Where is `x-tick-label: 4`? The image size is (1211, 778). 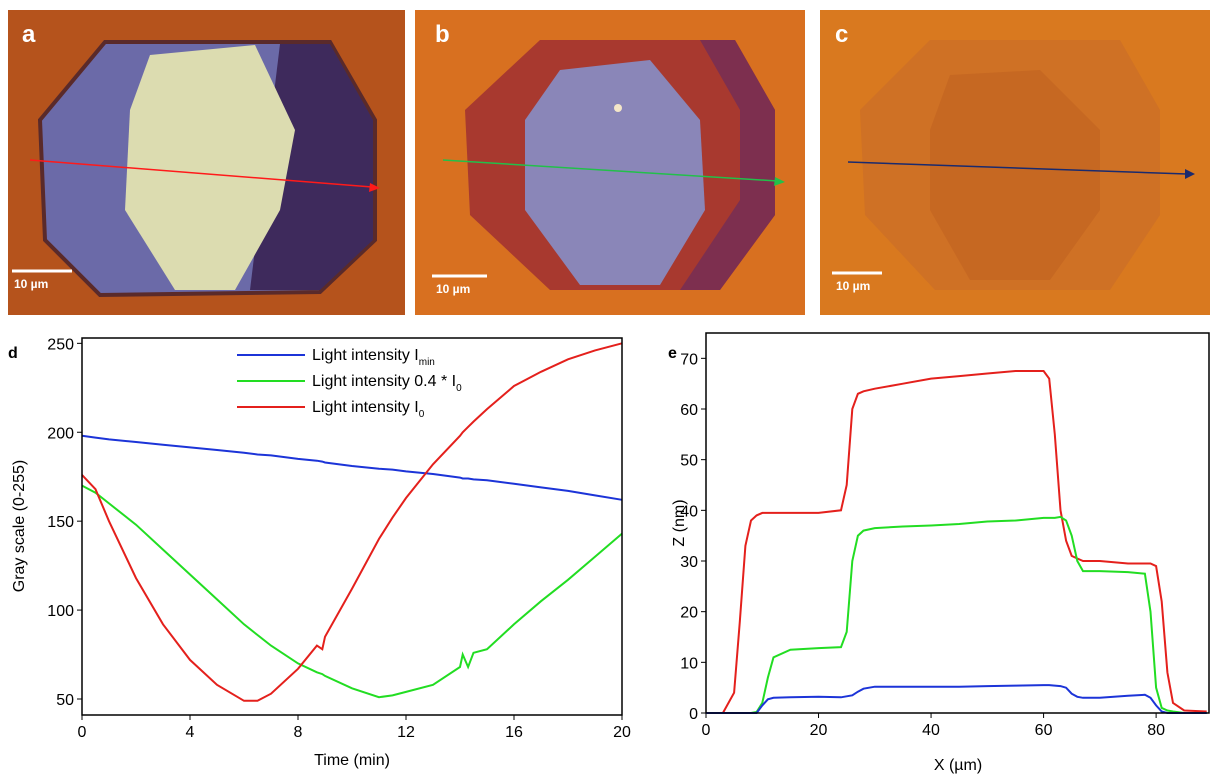
x-tick-label: 4 is located at coordinates (190, 732).